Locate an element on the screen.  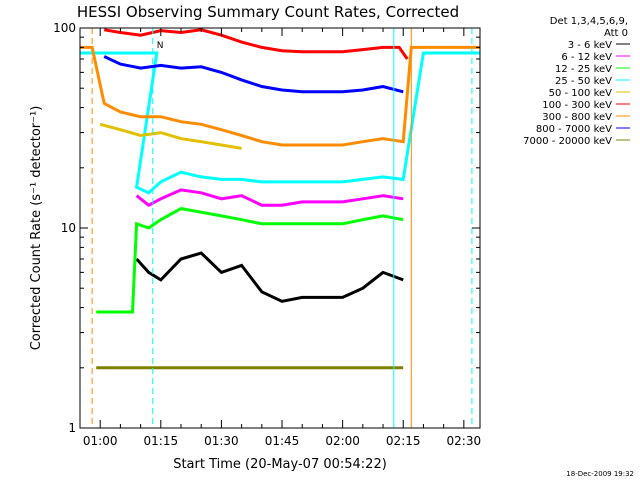
x-tick-label-0: 01:00 is located at coordinates (100, 441).